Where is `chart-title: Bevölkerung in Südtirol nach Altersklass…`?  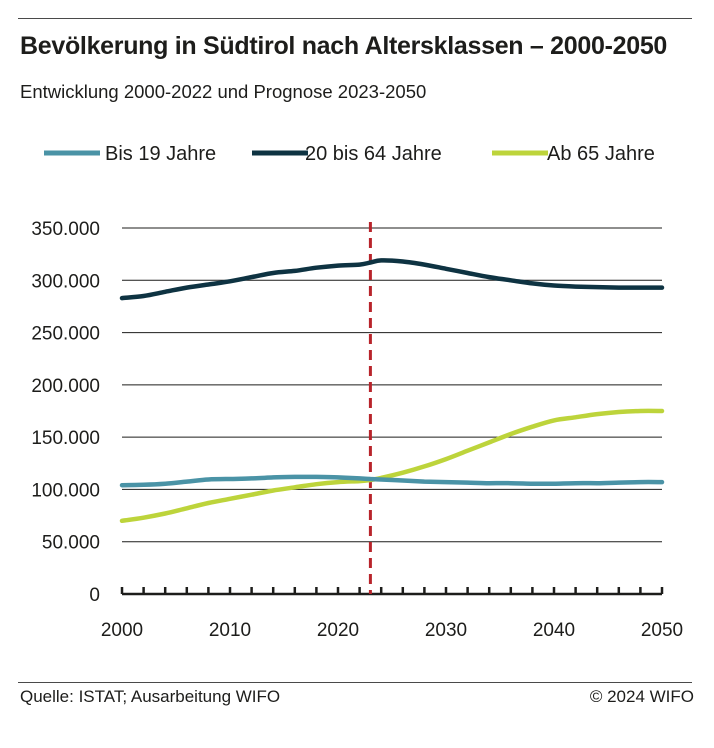 chart-title: Bevölkerung in Südtirol nach Altersklass… is located at coordinates (344, 46).